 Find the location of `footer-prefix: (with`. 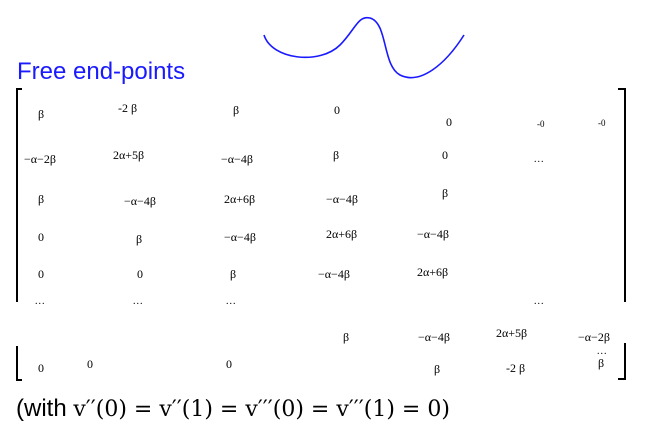

footer-prefix: (with is located at coordinates (45, 408).